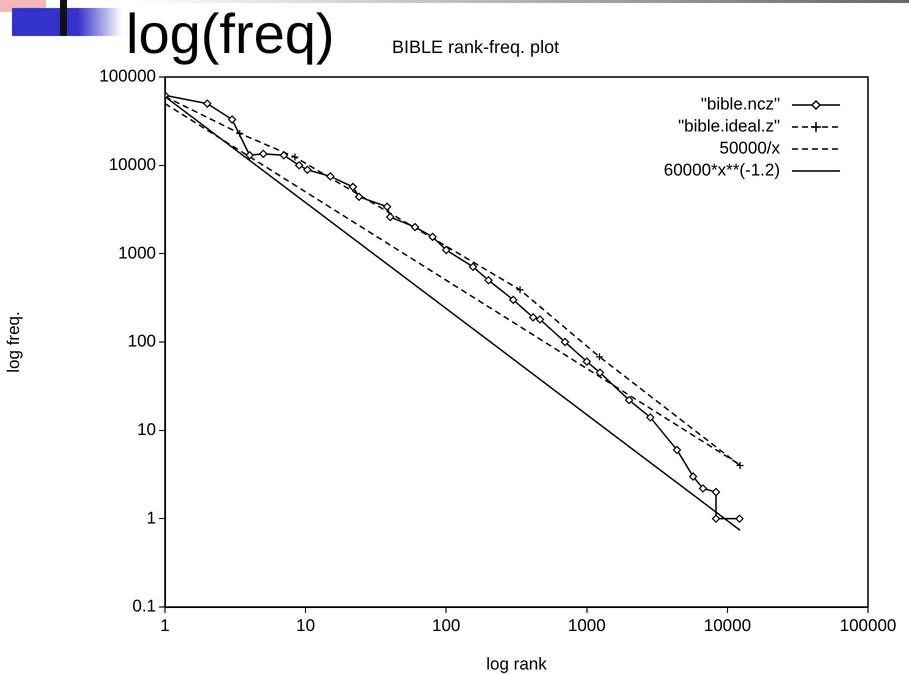 The height and width of the screenshot is (675, 909). I want to click on y-axis-title: log freq., so click(13, 342).